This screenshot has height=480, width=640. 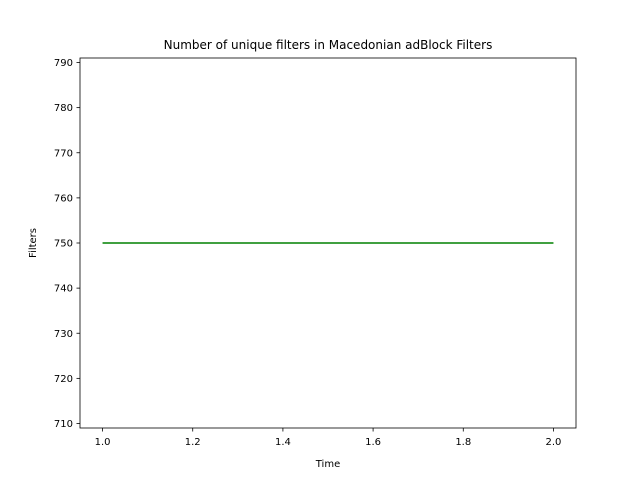 What do you see at coordinates (327, 464) in the screenshot?
I see `x-axis-label: Time` at bounding box center [327, 464].